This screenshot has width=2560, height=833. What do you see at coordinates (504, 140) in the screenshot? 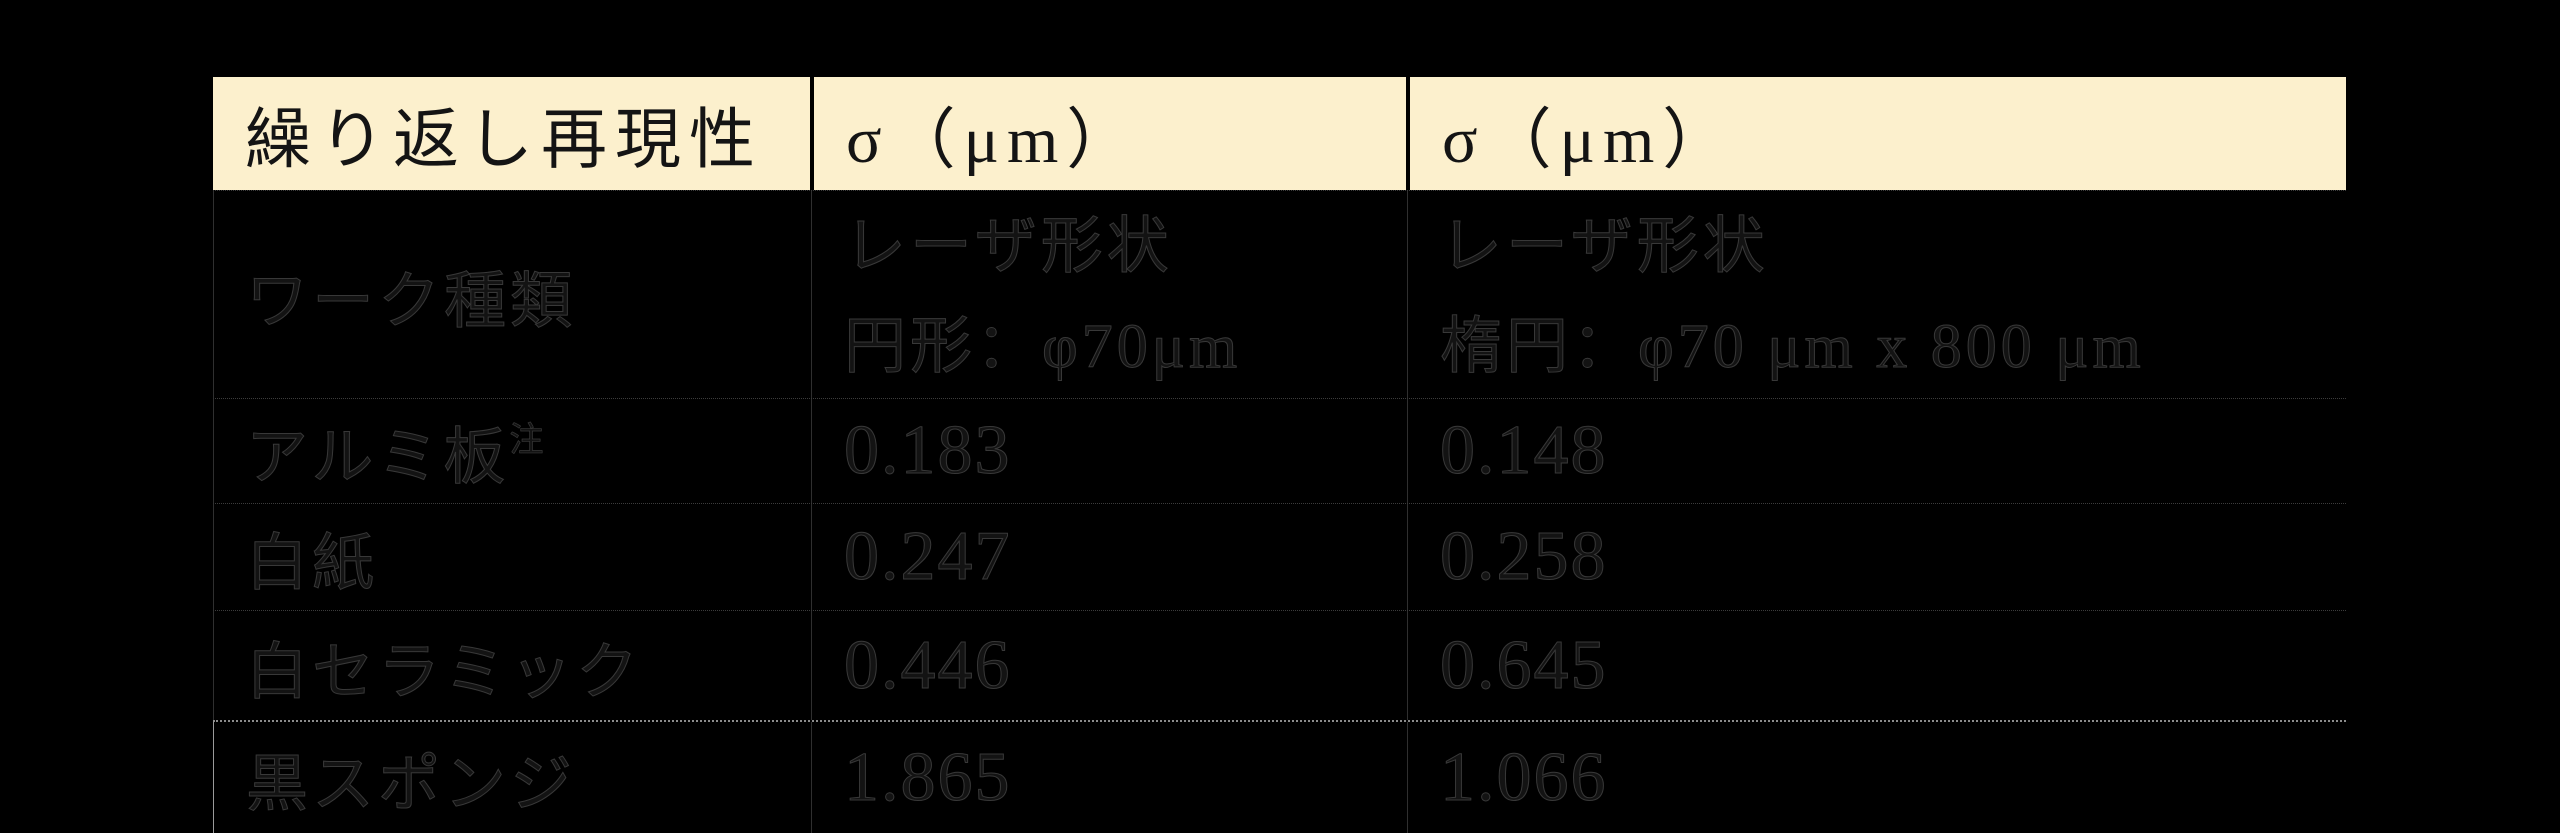
I see `header-cell-repeatability: 繰り返し再現性` at bounding box center [504, 140].